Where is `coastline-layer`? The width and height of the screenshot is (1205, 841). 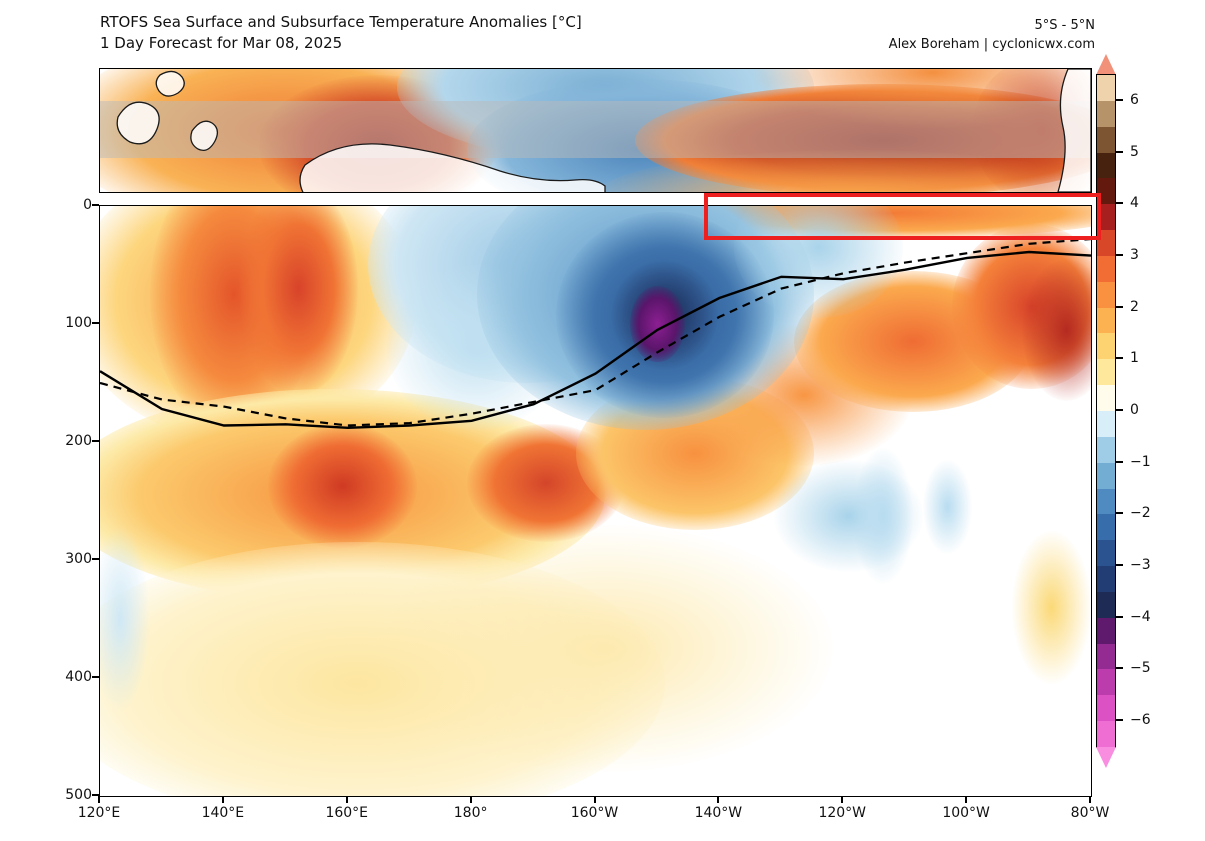 coastline-layer is located at coordinates (603, 130).